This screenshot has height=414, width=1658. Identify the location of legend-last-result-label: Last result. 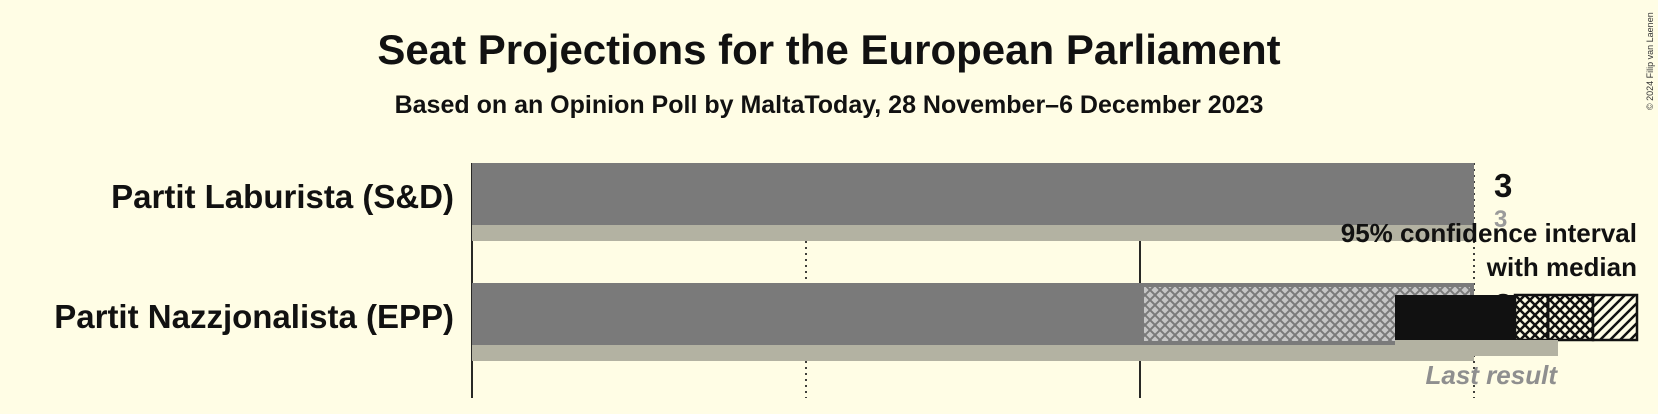
(1492, 375).